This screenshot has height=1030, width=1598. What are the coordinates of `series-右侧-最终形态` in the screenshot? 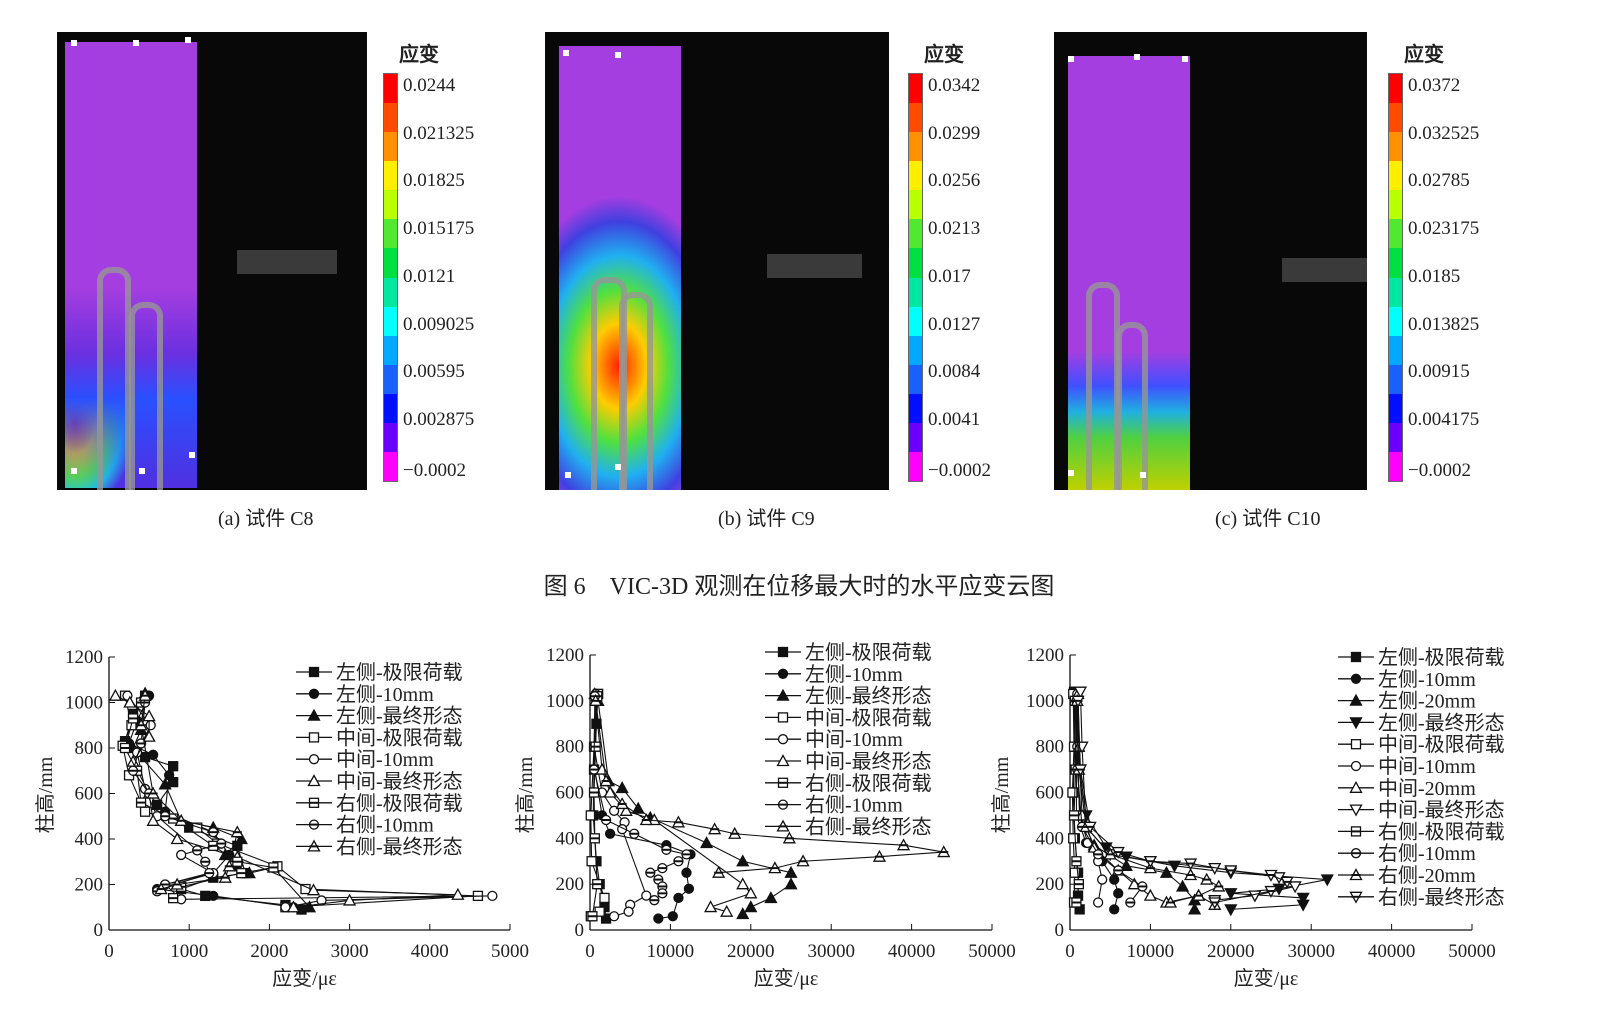 It's located at (770, 785).